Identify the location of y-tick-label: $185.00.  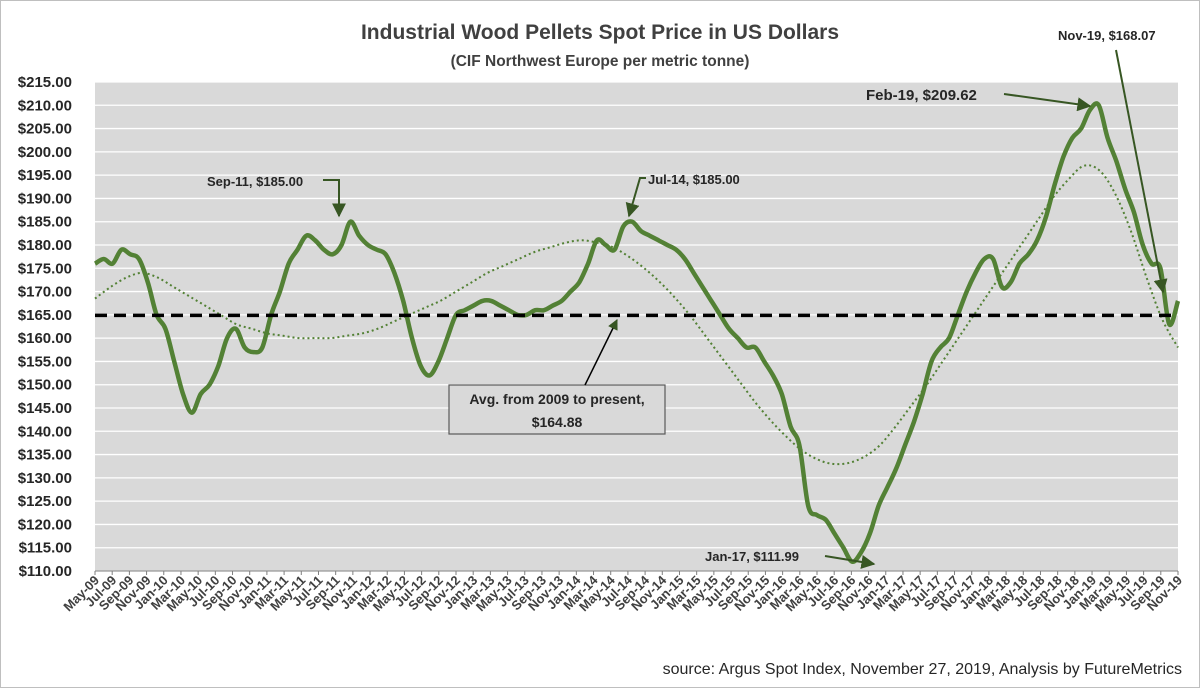
(45, 222).